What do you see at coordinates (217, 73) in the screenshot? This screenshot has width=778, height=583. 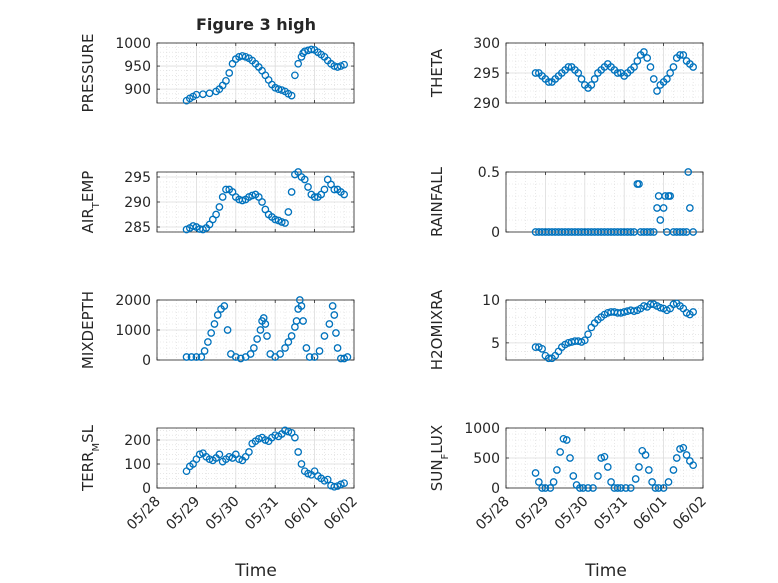 I see `subplot-1: 900 950 1000 PRESSURE` at bounding box center [217, 73].